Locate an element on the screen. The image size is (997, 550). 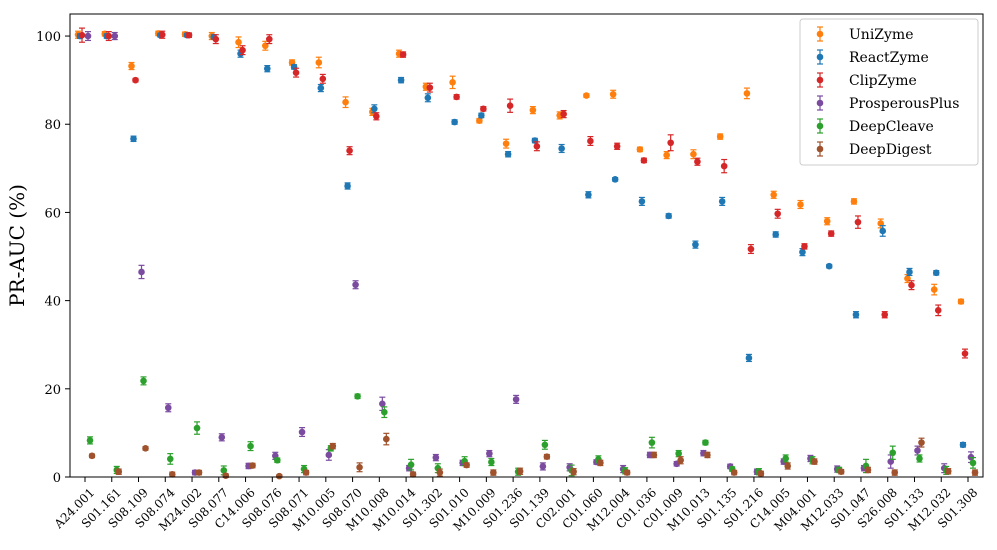
point-DeepCleave-S08.074 is located at coordinates (170, 459).